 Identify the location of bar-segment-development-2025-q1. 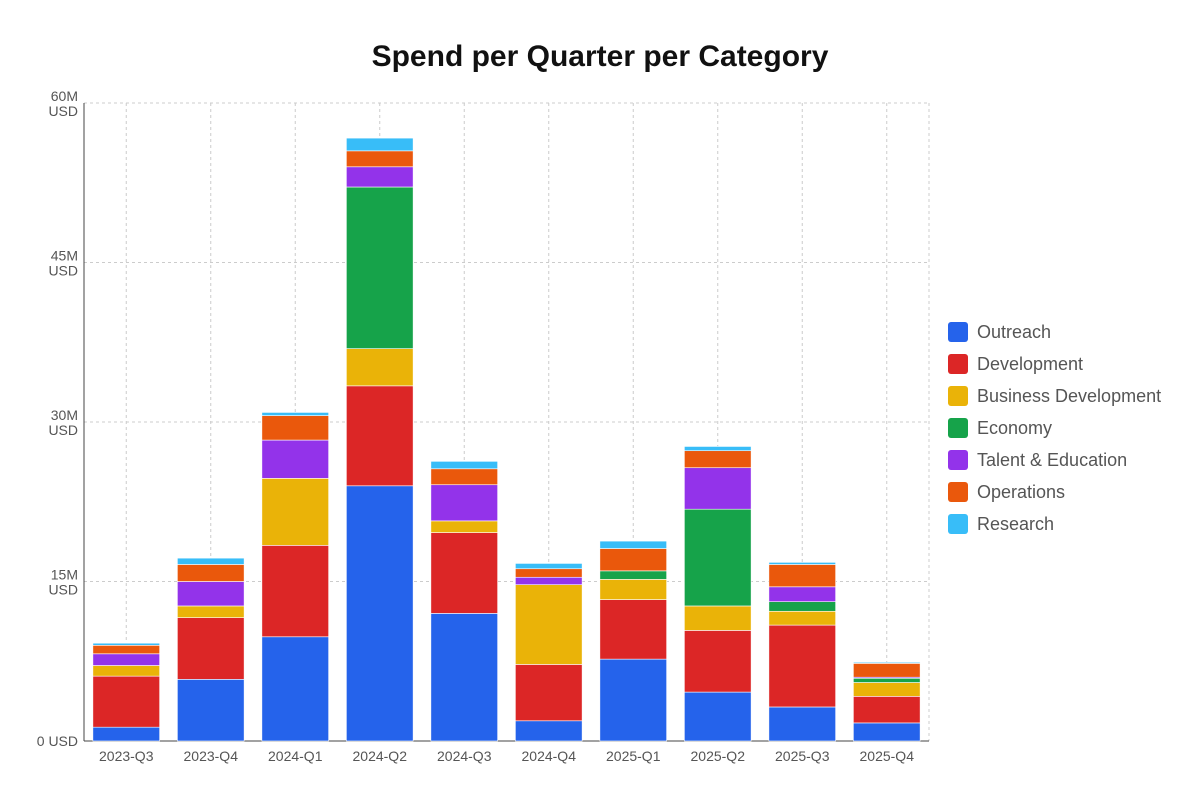
(633, 629).